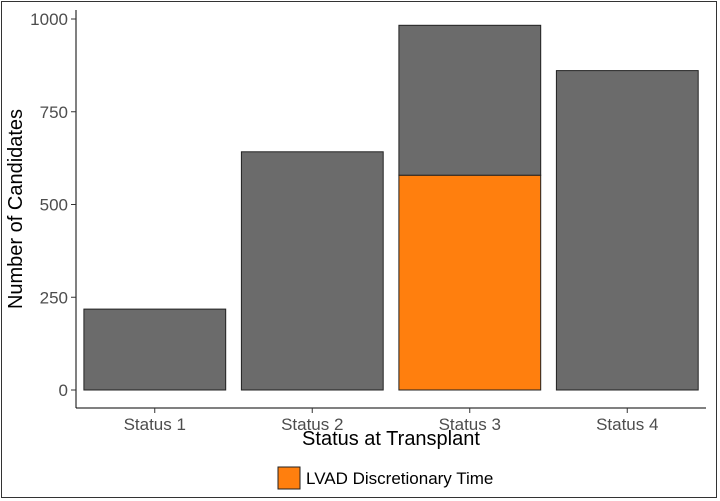 The image size is (720, 501). I want to click on y-axis-ticks: 0 250 500 750 1000, so click(53, 205).